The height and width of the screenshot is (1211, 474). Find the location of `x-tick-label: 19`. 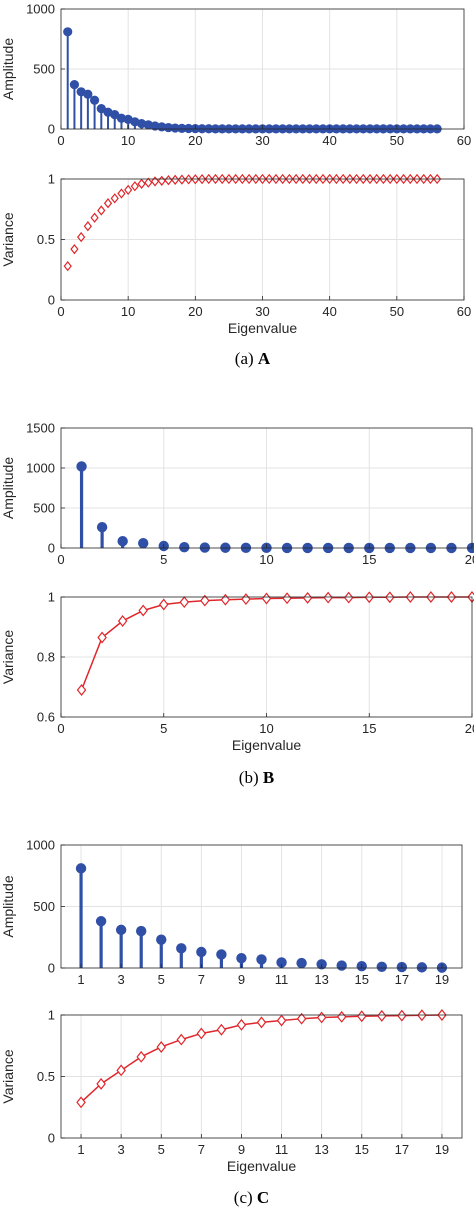

x-tick-label: 19 is located at coordinates (442, 1149).